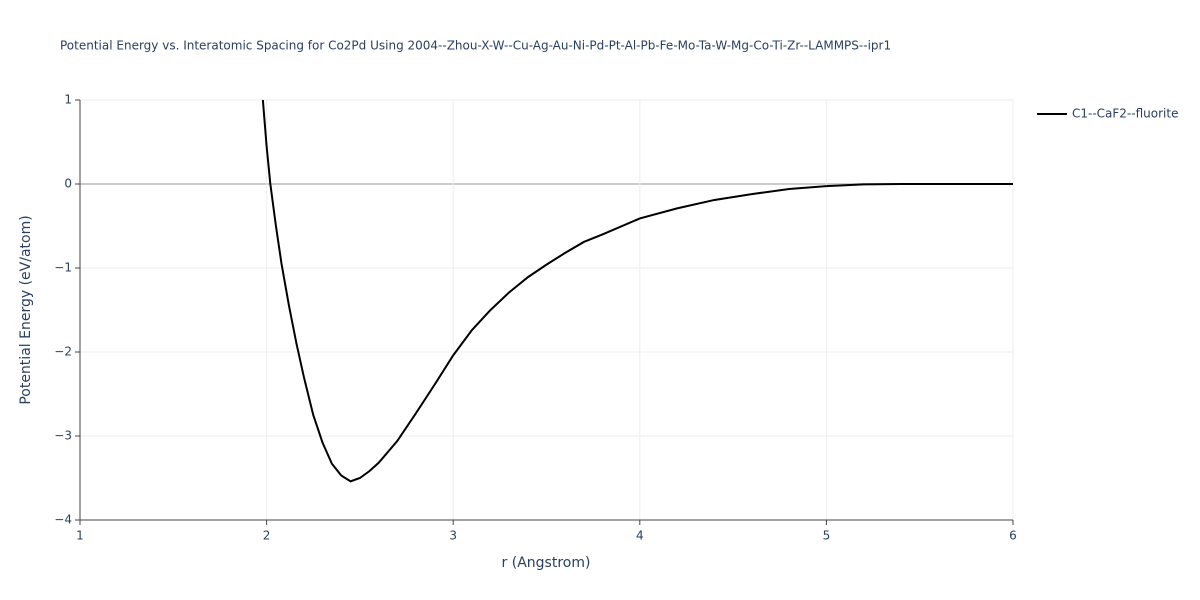 The image size is (1200, 600). What do you see at coordinates (68, 100) in the screenshot?
I see `y-tick-label: 1` at bounding box center [68, 100].